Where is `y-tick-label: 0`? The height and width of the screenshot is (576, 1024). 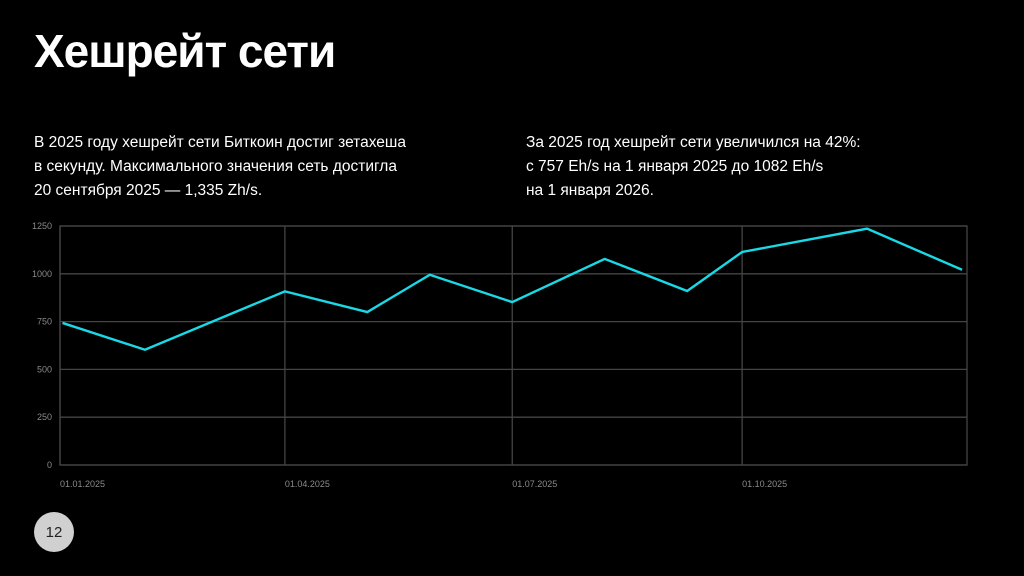
y-tick-label: 0 is located at coordinates (49, 465).